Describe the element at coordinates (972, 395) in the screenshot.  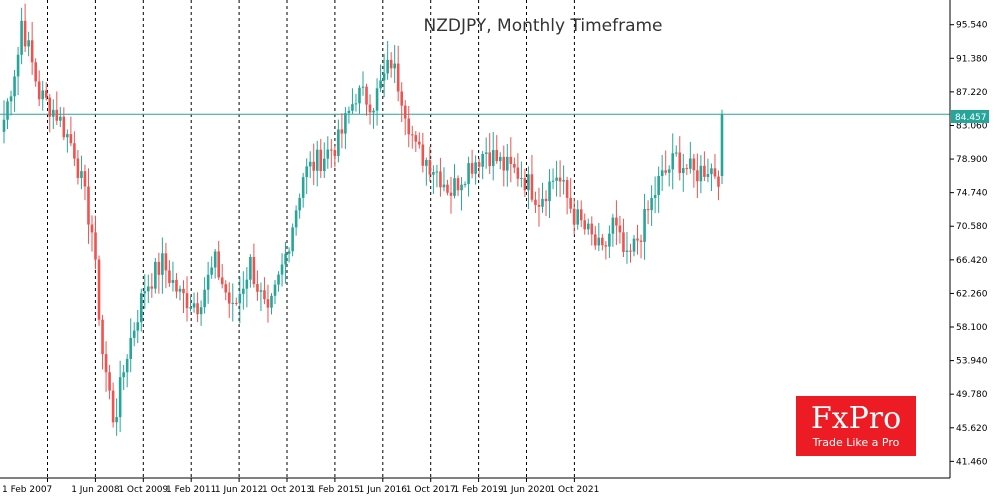
I see `y-tick-label: 49.780` at that location.